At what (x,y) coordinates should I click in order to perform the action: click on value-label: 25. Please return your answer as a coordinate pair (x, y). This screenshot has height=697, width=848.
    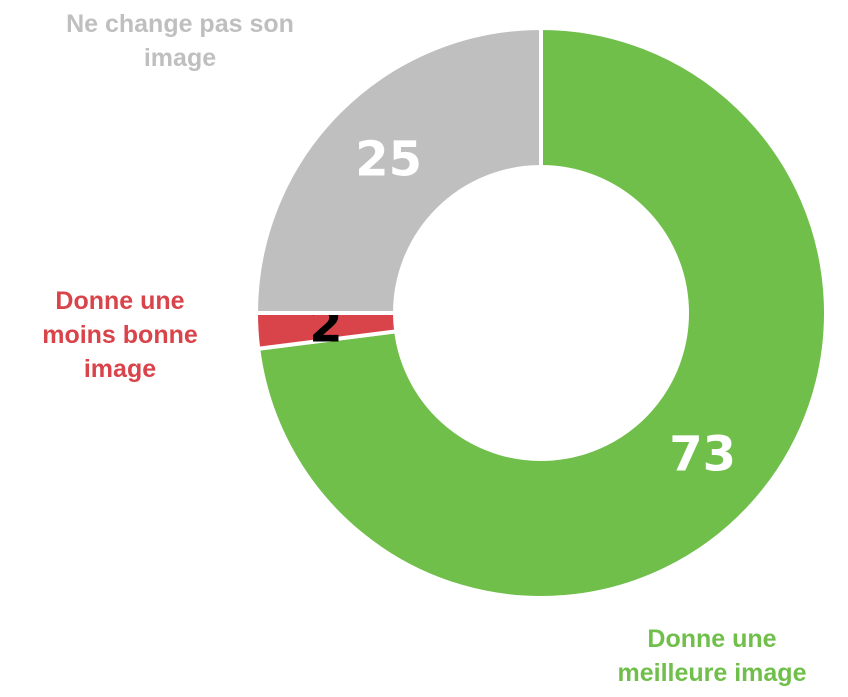
    Looking at the image, I should click on (388, 160).